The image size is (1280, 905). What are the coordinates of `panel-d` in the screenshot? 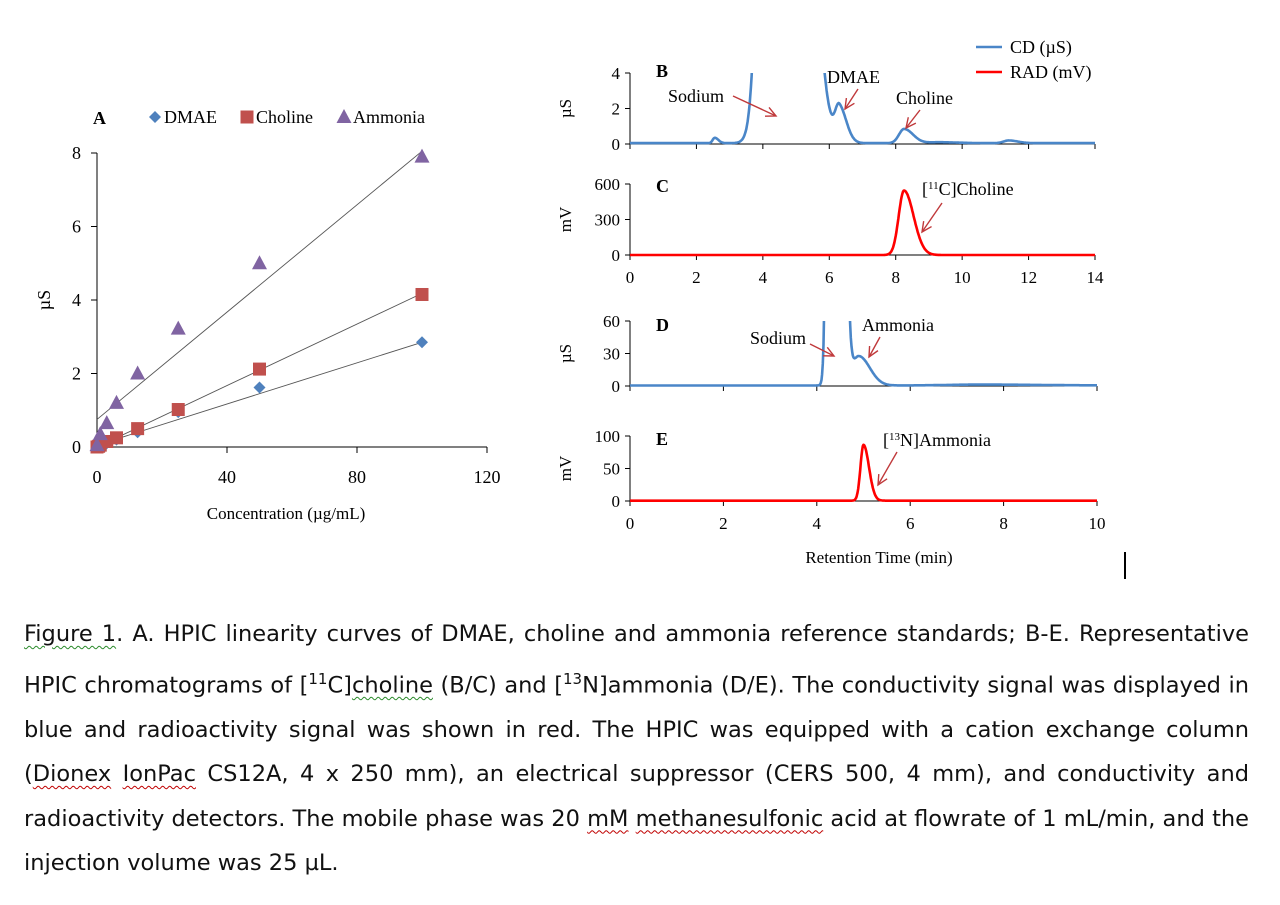 It's located at (861, 355).